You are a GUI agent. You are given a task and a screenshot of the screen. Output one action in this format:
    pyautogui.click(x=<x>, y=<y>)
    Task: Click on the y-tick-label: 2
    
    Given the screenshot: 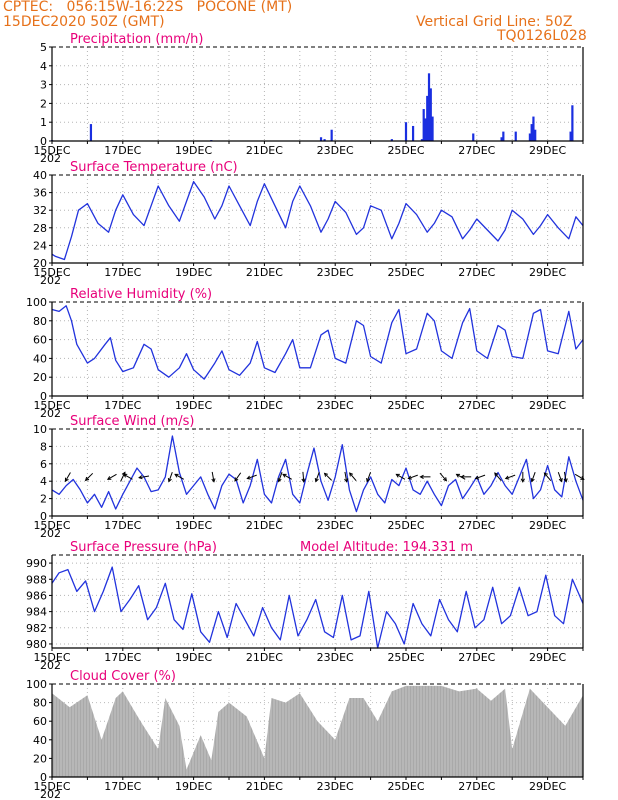 What is the action you would take?
    pyautogui.click(x=43, y=103)
    